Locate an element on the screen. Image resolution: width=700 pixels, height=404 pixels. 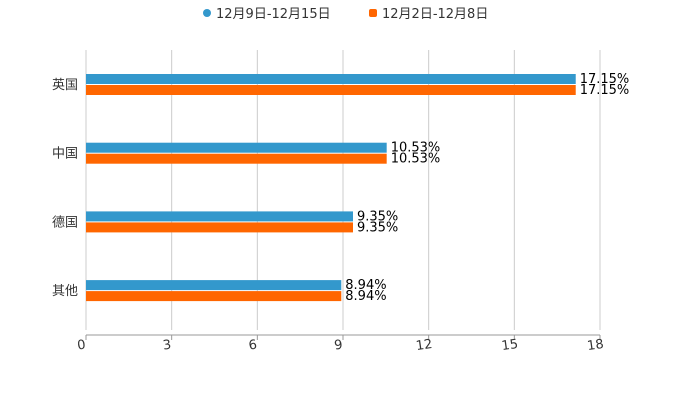
legend-label: 12月2日-12月8日 is located at coordinates (435, 14).